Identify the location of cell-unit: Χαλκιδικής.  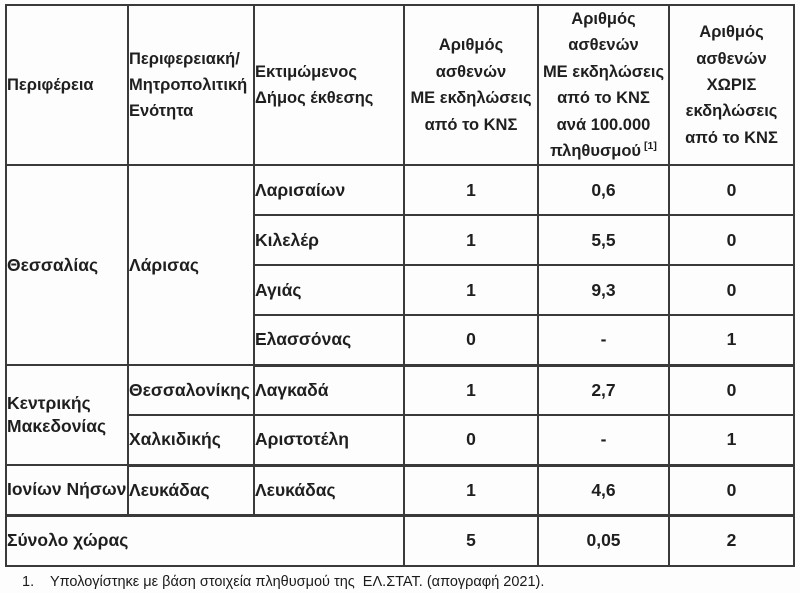
(191, 440).